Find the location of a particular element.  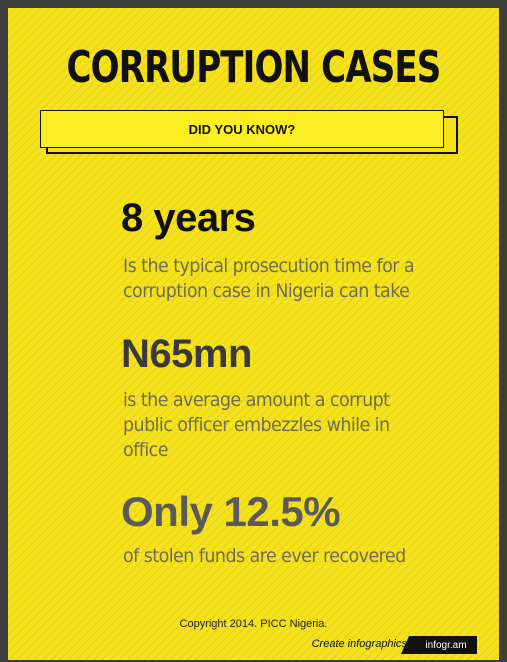

page-title: CORRUPTION CASES is located at coordinates (254, 67).